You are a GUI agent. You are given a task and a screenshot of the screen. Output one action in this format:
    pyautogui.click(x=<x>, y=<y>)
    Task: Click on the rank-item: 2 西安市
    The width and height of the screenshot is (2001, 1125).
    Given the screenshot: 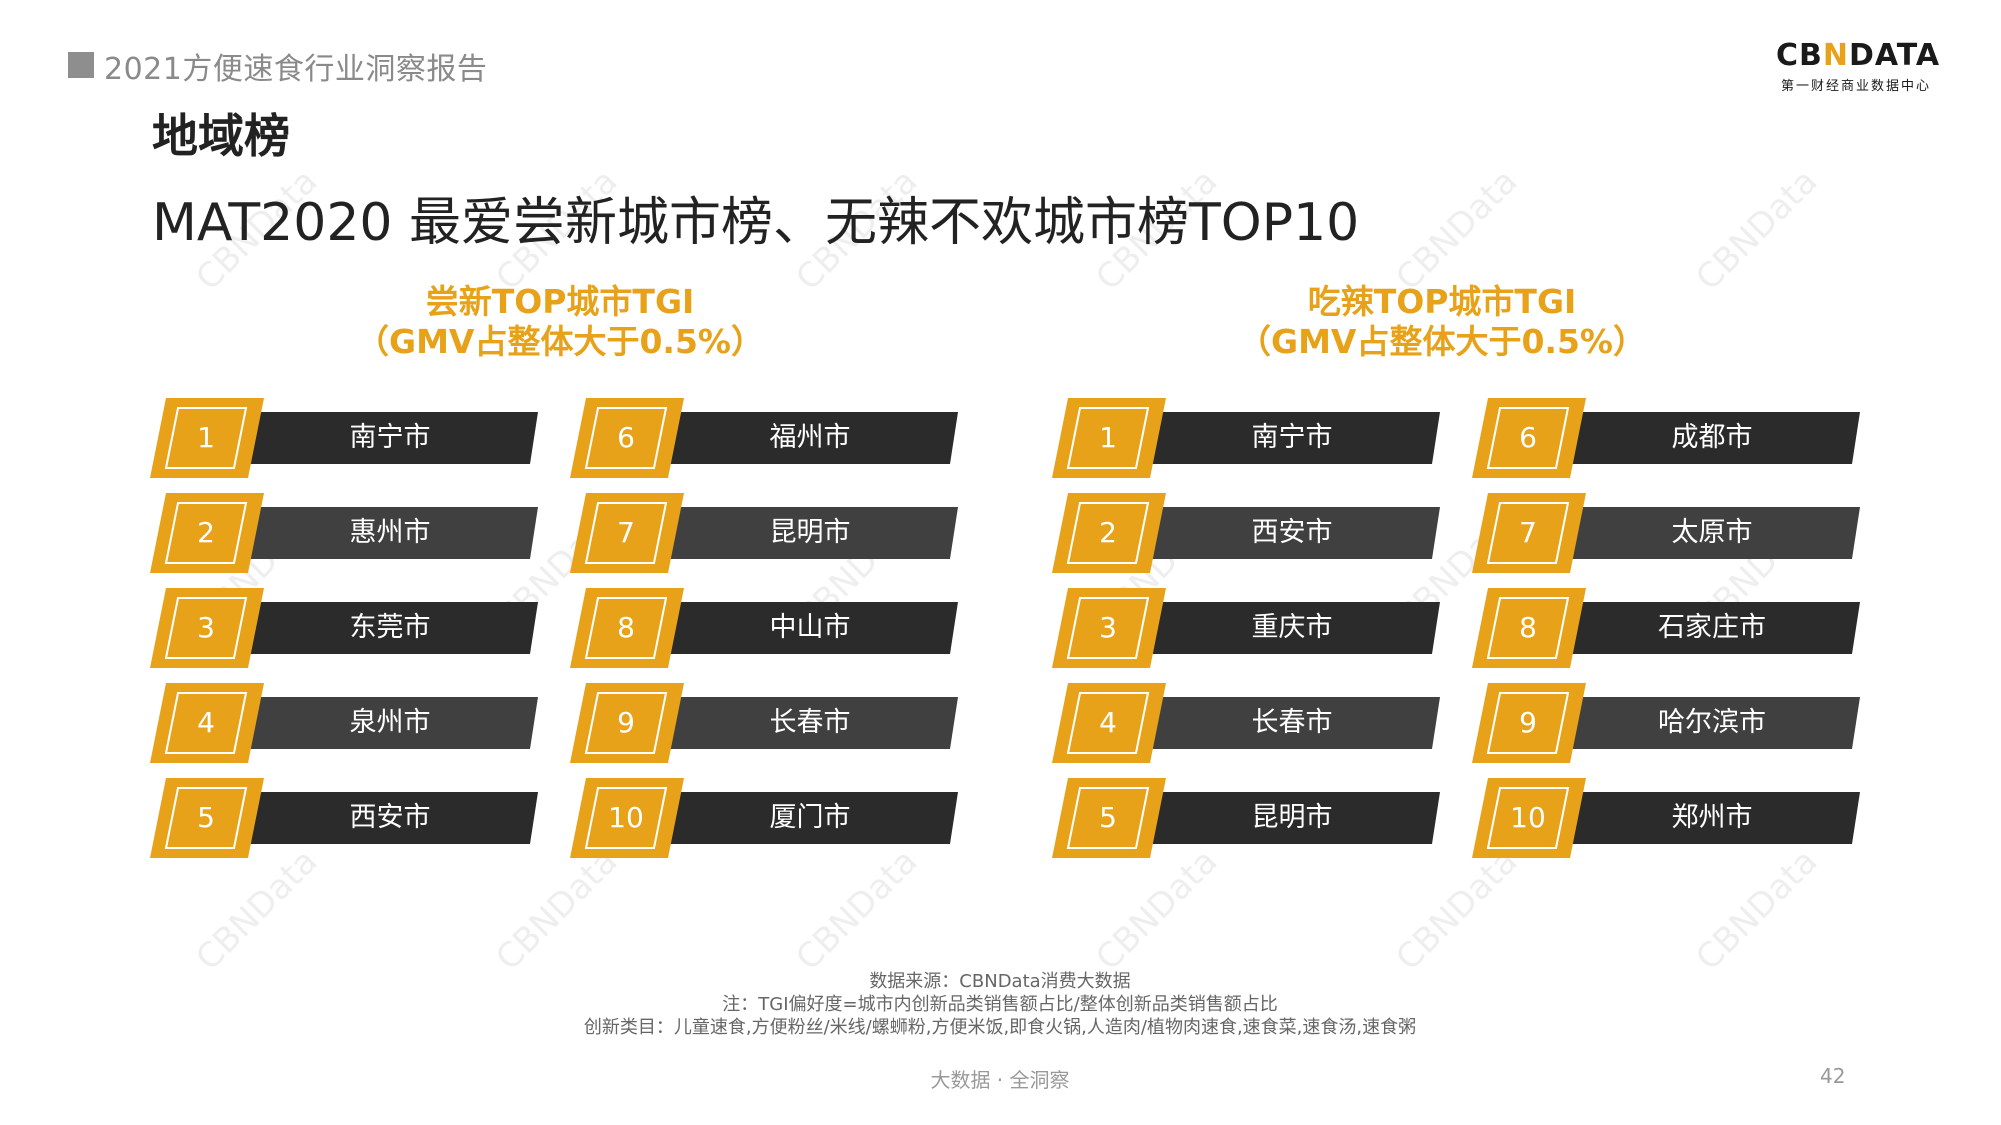 What is the action you would take?
    pyautogui.click(x=1245, y=533)
    